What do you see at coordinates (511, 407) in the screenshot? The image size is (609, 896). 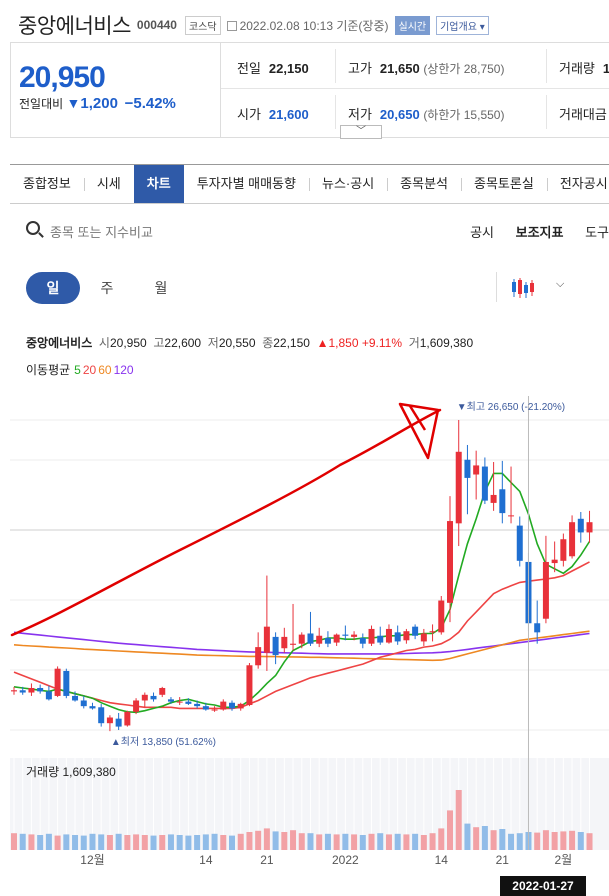 I see `max-annotation: ▼최고 26,650 (-21.20%)` at bounding box center [511, 407].